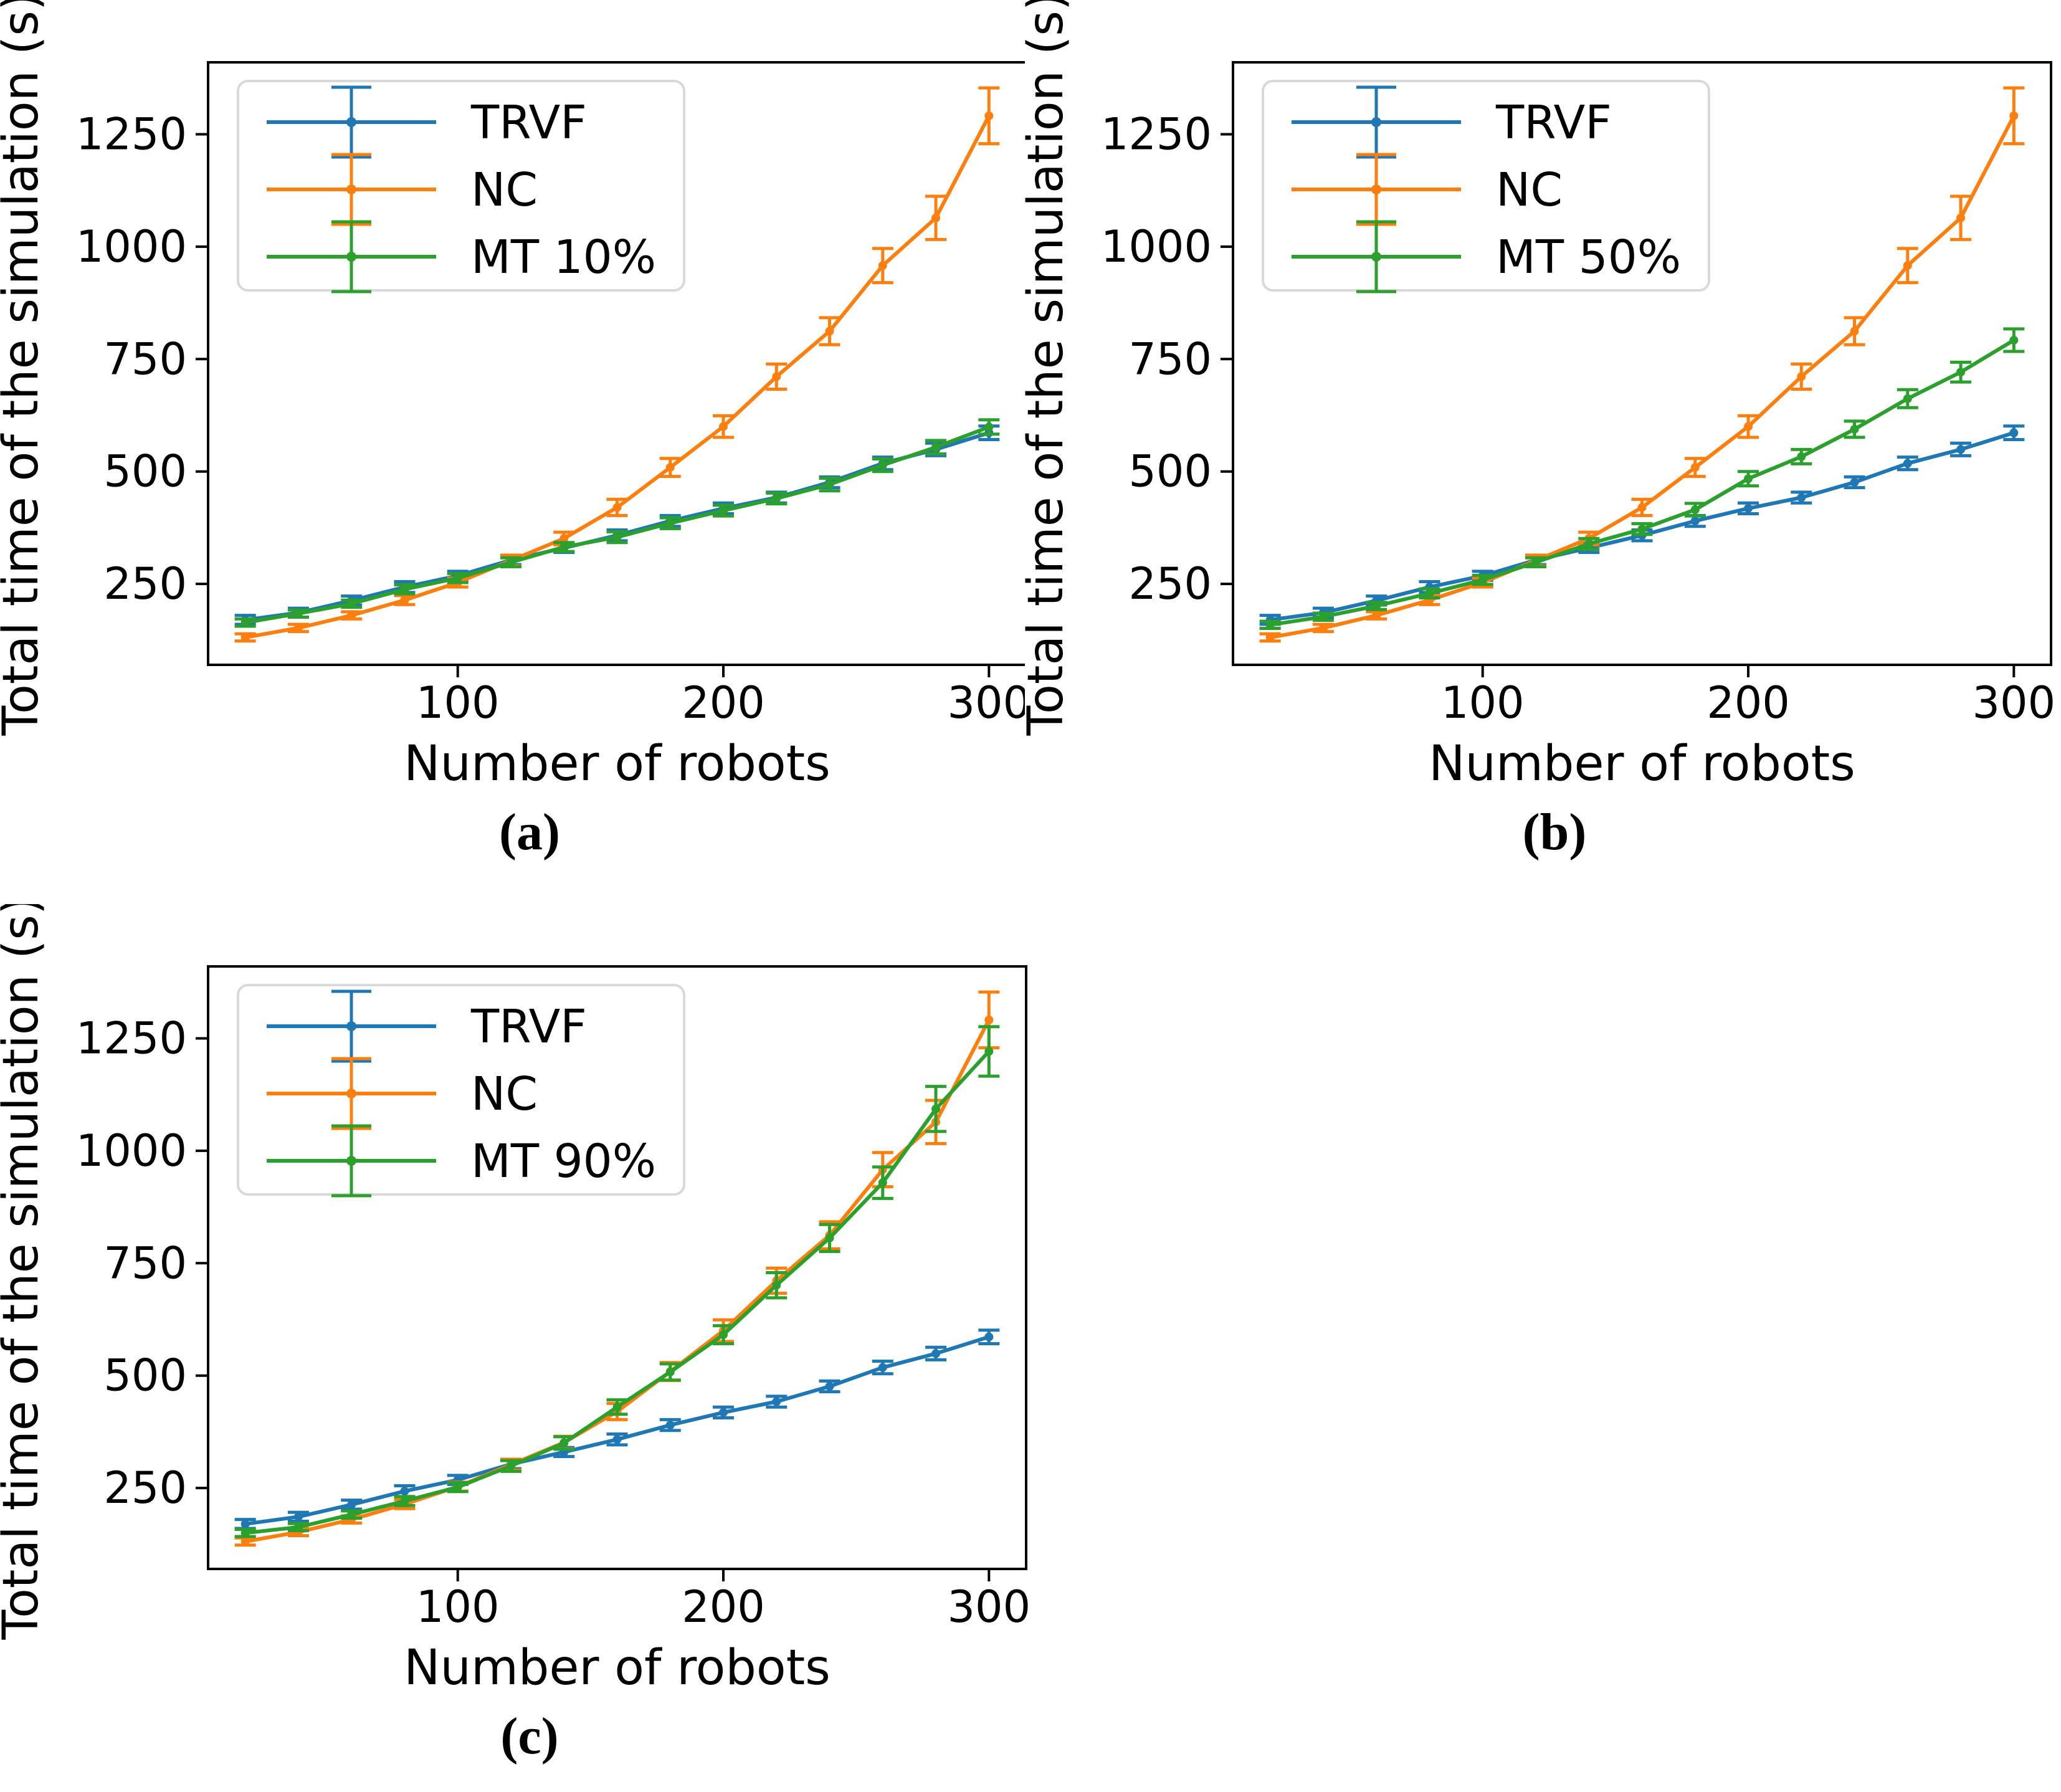 The width and height of the screenshot is (2061, 1792). Describe the element at coordinates (563, 1161) in the screenshot. I see `legend-label: MT 90%` at that location.